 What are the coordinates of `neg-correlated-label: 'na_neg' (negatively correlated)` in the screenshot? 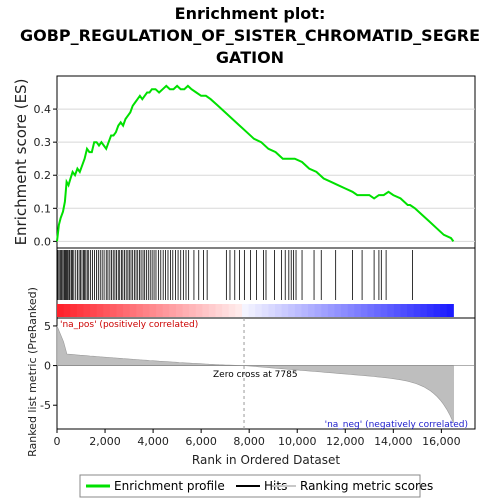 It's located at (396, 425).